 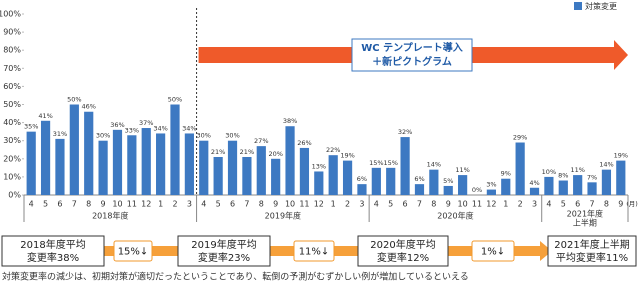 I want to click on y-tick-label: 60%, so click(x=12, y=86).